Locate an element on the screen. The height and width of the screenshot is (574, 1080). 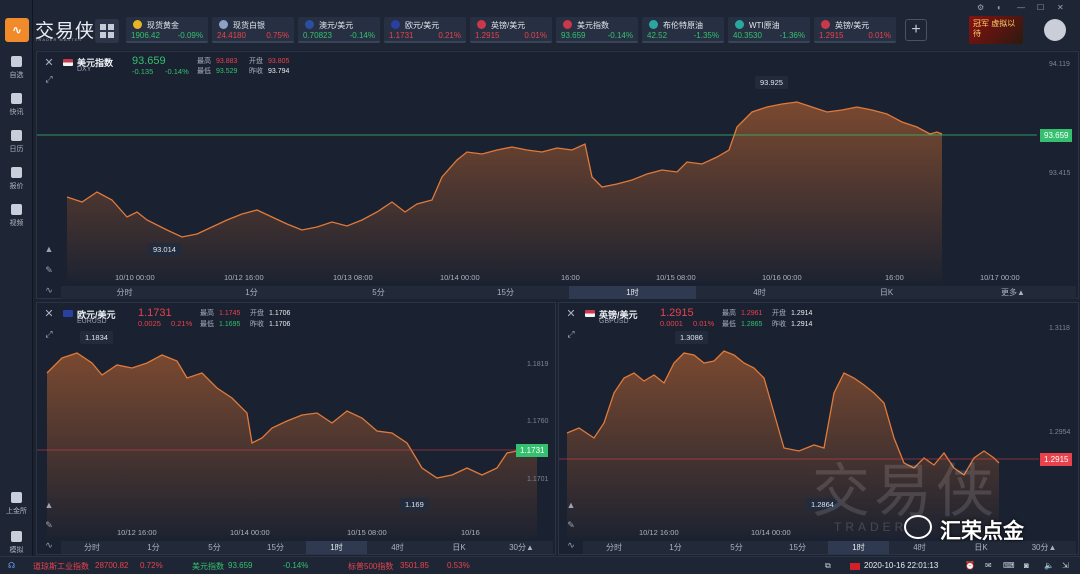
tf-more: 更多▲ is located at coordinates (1013, 292).